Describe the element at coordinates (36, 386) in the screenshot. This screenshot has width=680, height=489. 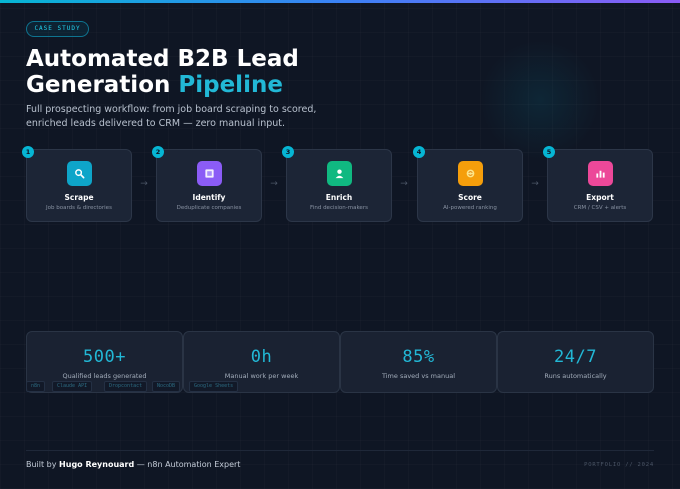
I see `tech-tag: n8n` at that location.